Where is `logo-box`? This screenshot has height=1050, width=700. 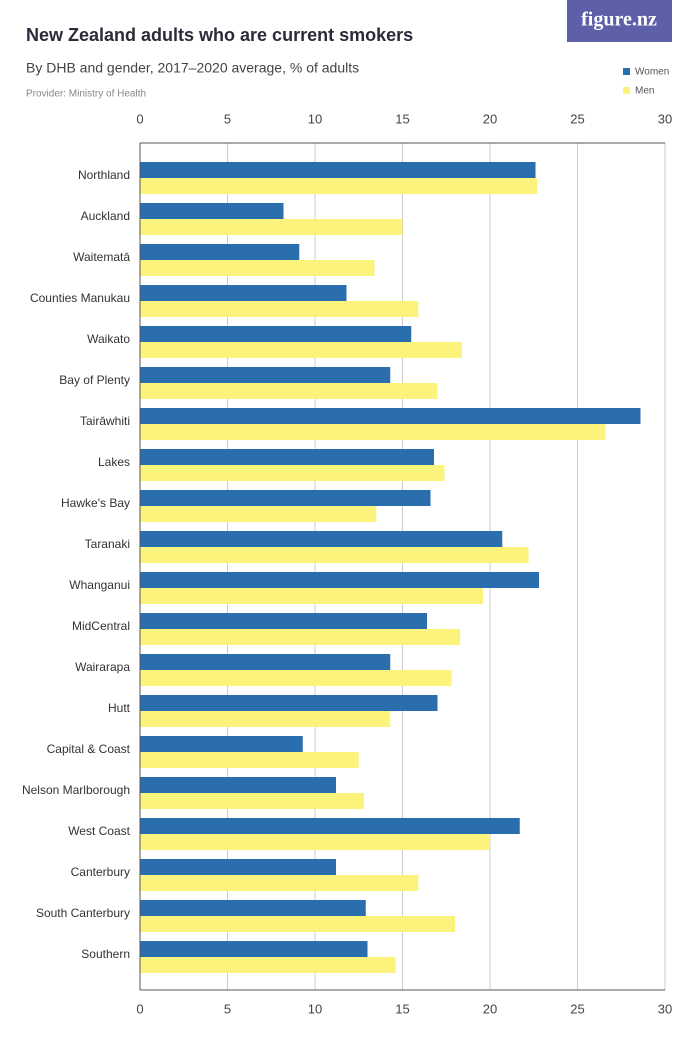
logo-box is located at coordinates (619, 21).